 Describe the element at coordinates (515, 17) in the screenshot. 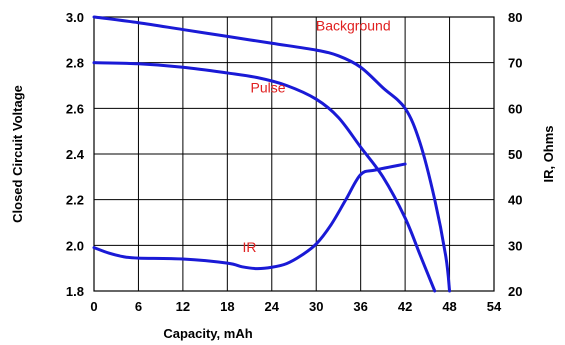

I see `y2-tick-label: 80` at that location.